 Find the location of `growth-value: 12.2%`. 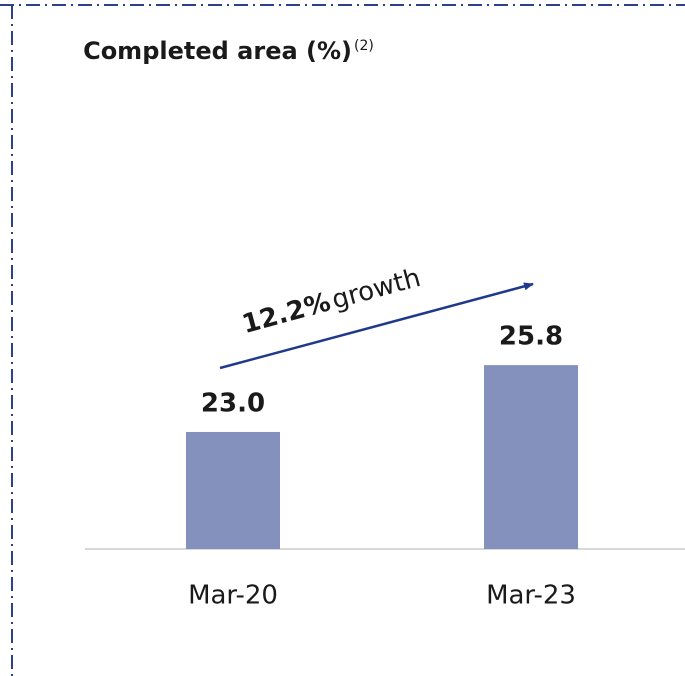

growth-value: 12.2% is located at coordinates (286, 313).